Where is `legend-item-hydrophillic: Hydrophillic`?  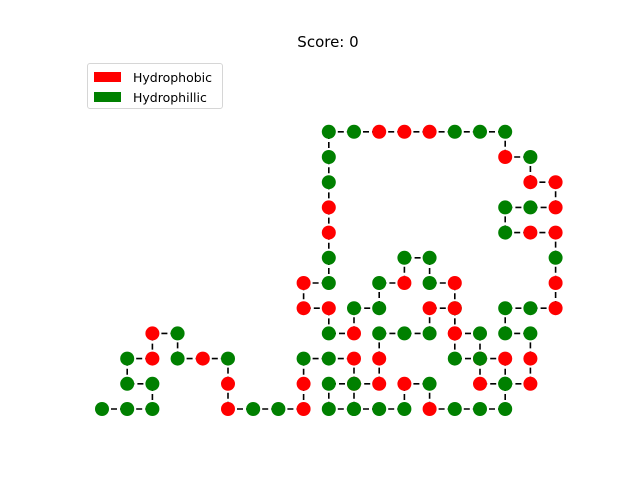 legend-item-hydrophillic: Hydrophillic is located at coordinates (150, 97).